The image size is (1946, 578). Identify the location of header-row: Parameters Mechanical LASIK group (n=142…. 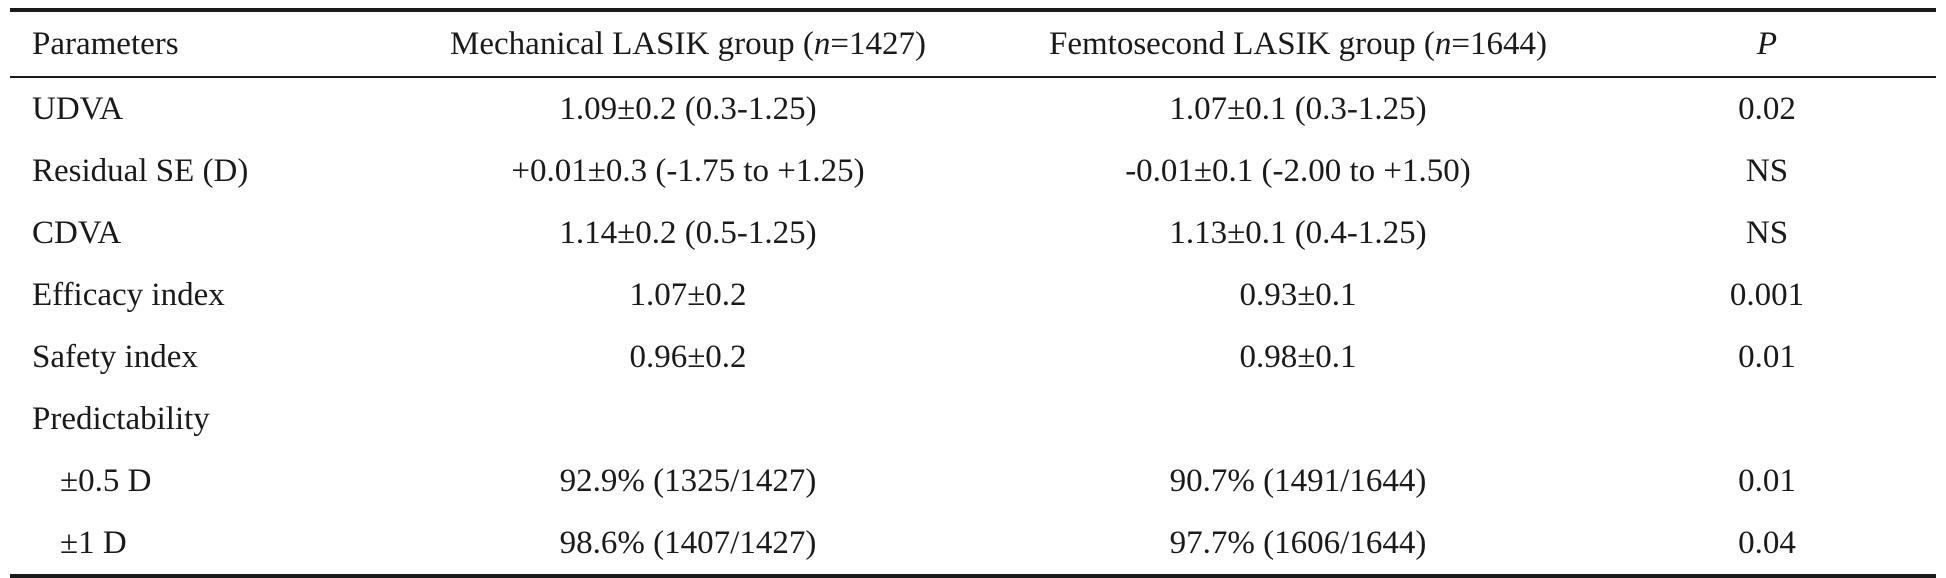
(973, 43).